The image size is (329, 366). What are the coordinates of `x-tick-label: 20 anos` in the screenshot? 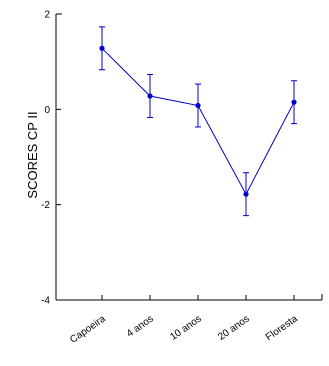 It's located at (233, 327).